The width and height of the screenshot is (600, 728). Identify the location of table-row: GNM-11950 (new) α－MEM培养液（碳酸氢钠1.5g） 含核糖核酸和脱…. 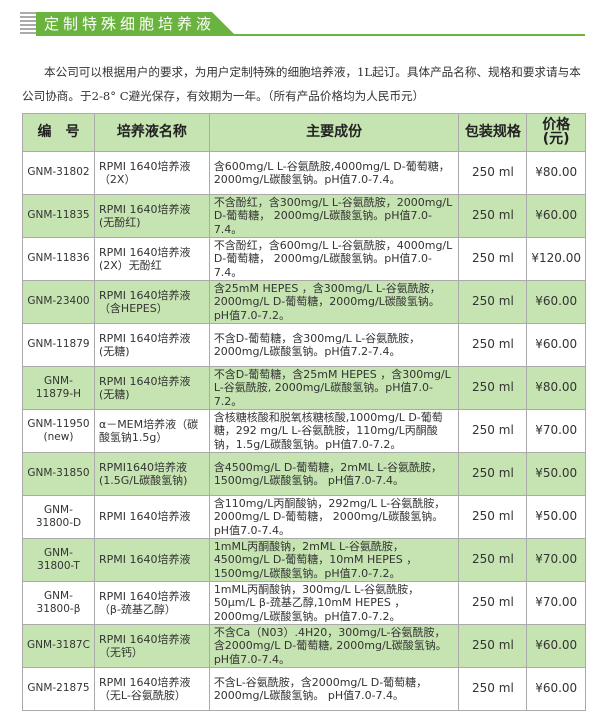
(304, 431).